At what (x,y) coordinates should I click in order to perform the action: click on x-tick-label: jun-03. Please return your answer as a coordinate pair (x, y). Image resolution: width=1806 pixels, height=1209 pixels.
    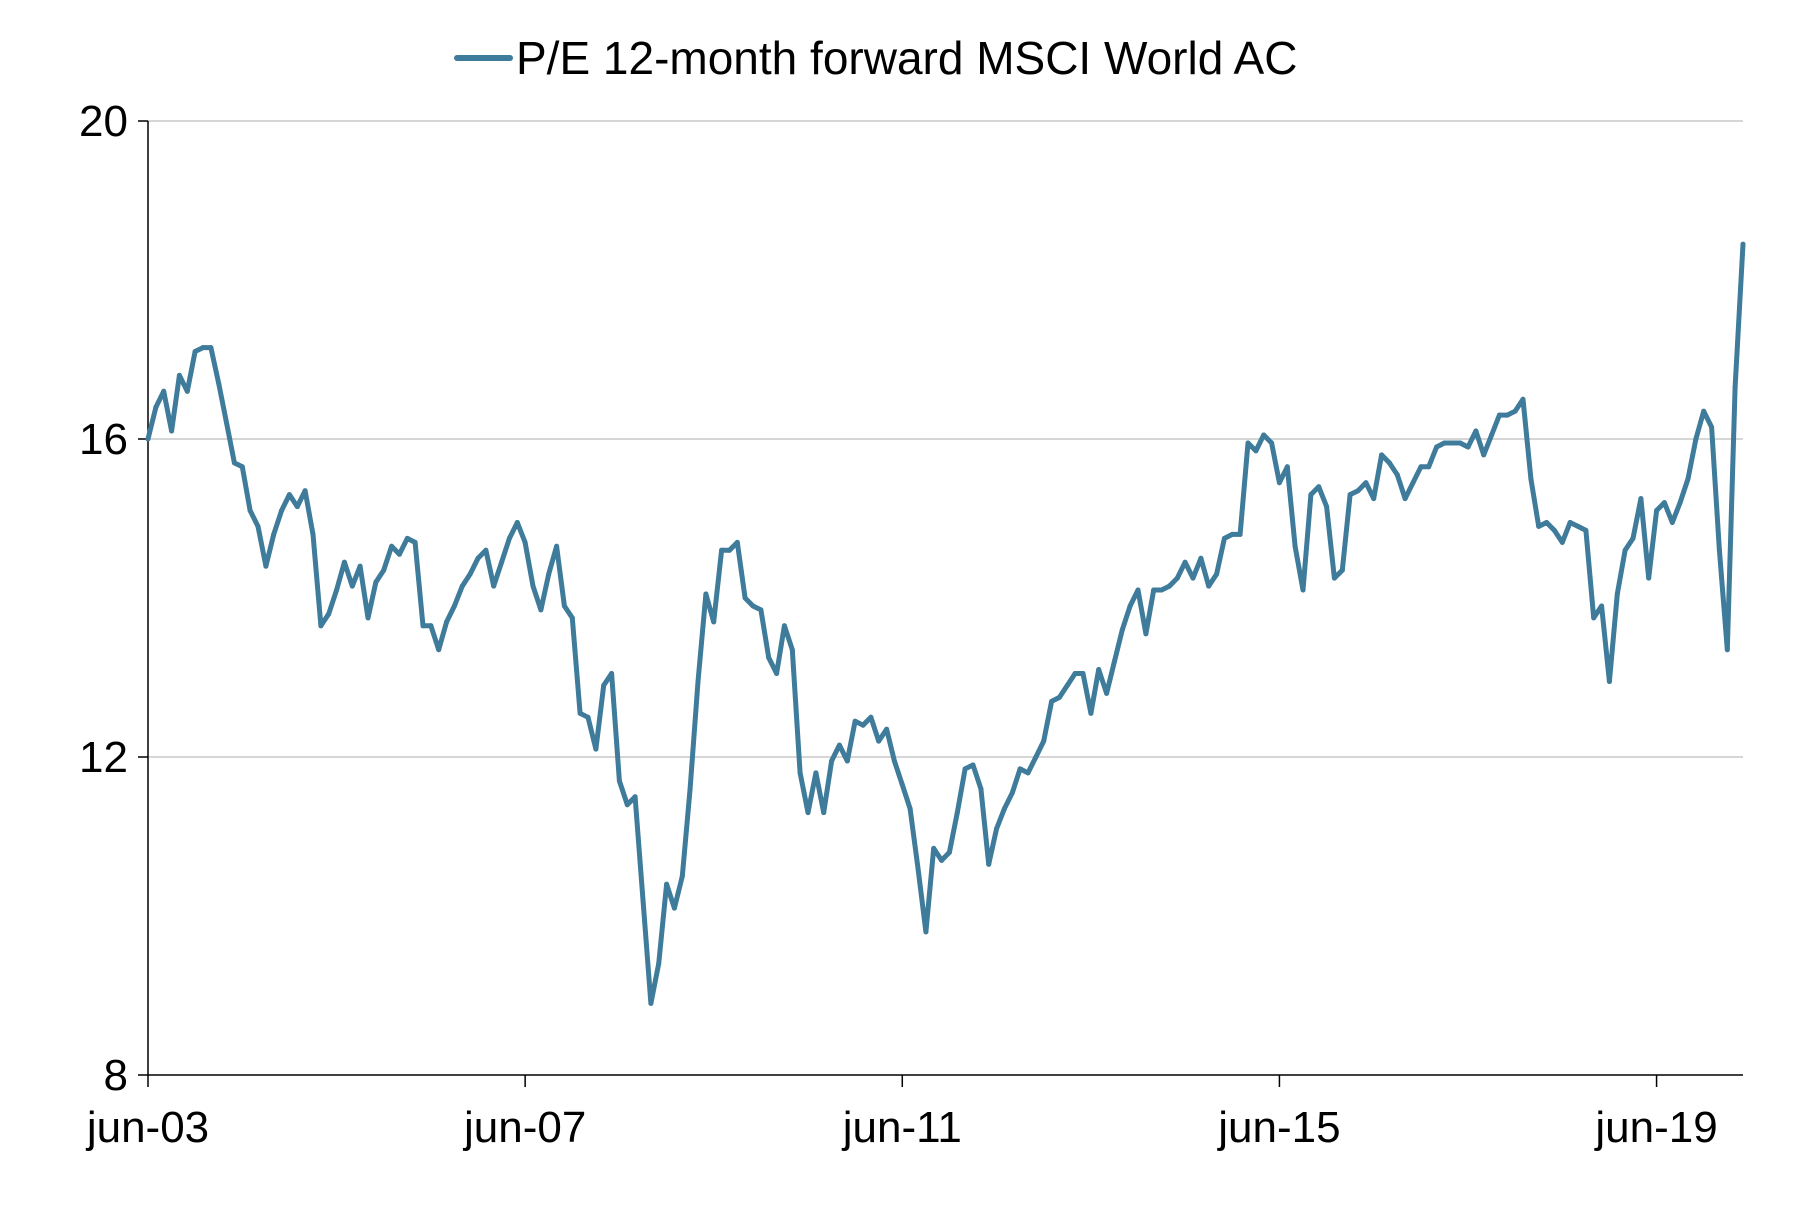
    Looking at the image, I should click on (147, 1127).